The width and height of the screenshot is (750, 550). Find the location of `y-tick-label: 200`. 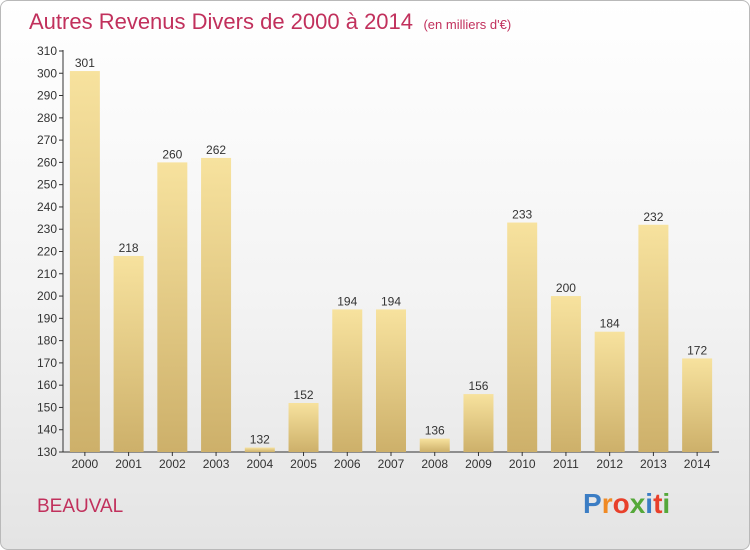

y-tick-label: 200 is located at coordinates (47, 296).